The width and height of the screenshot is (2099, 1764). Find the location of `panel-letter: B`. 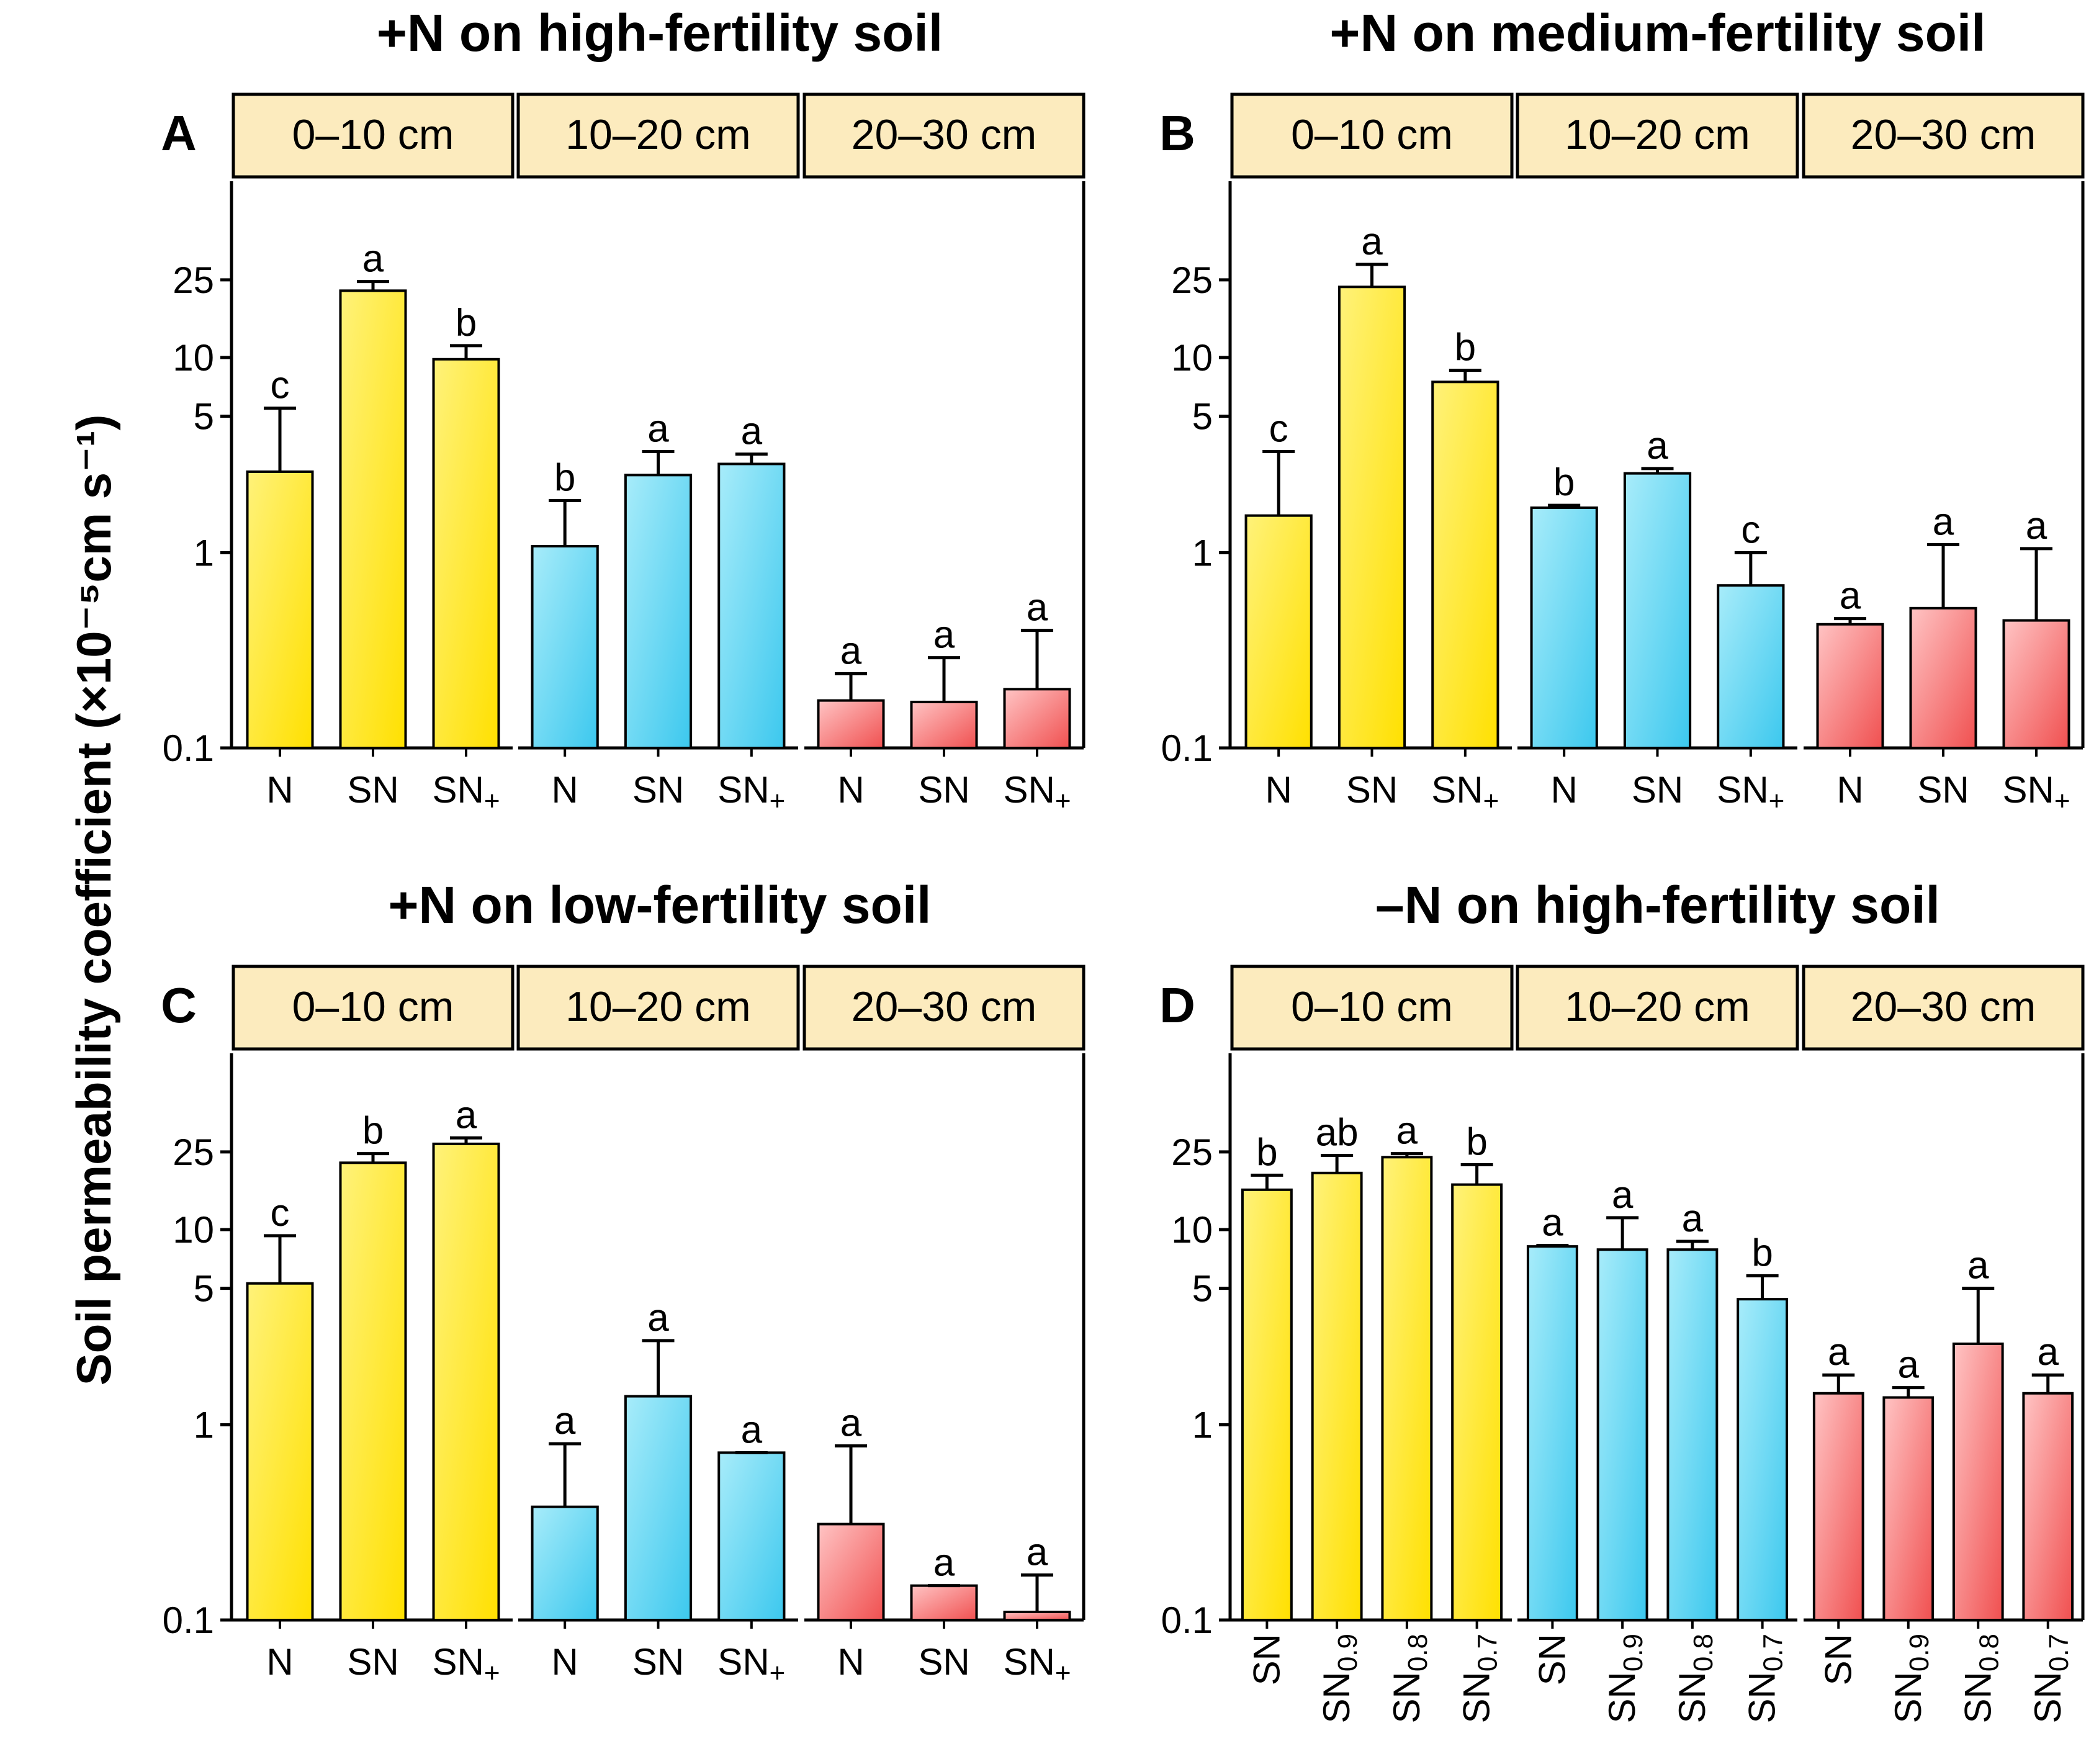

panel-letter: B is located at coordinates (1177, 133).